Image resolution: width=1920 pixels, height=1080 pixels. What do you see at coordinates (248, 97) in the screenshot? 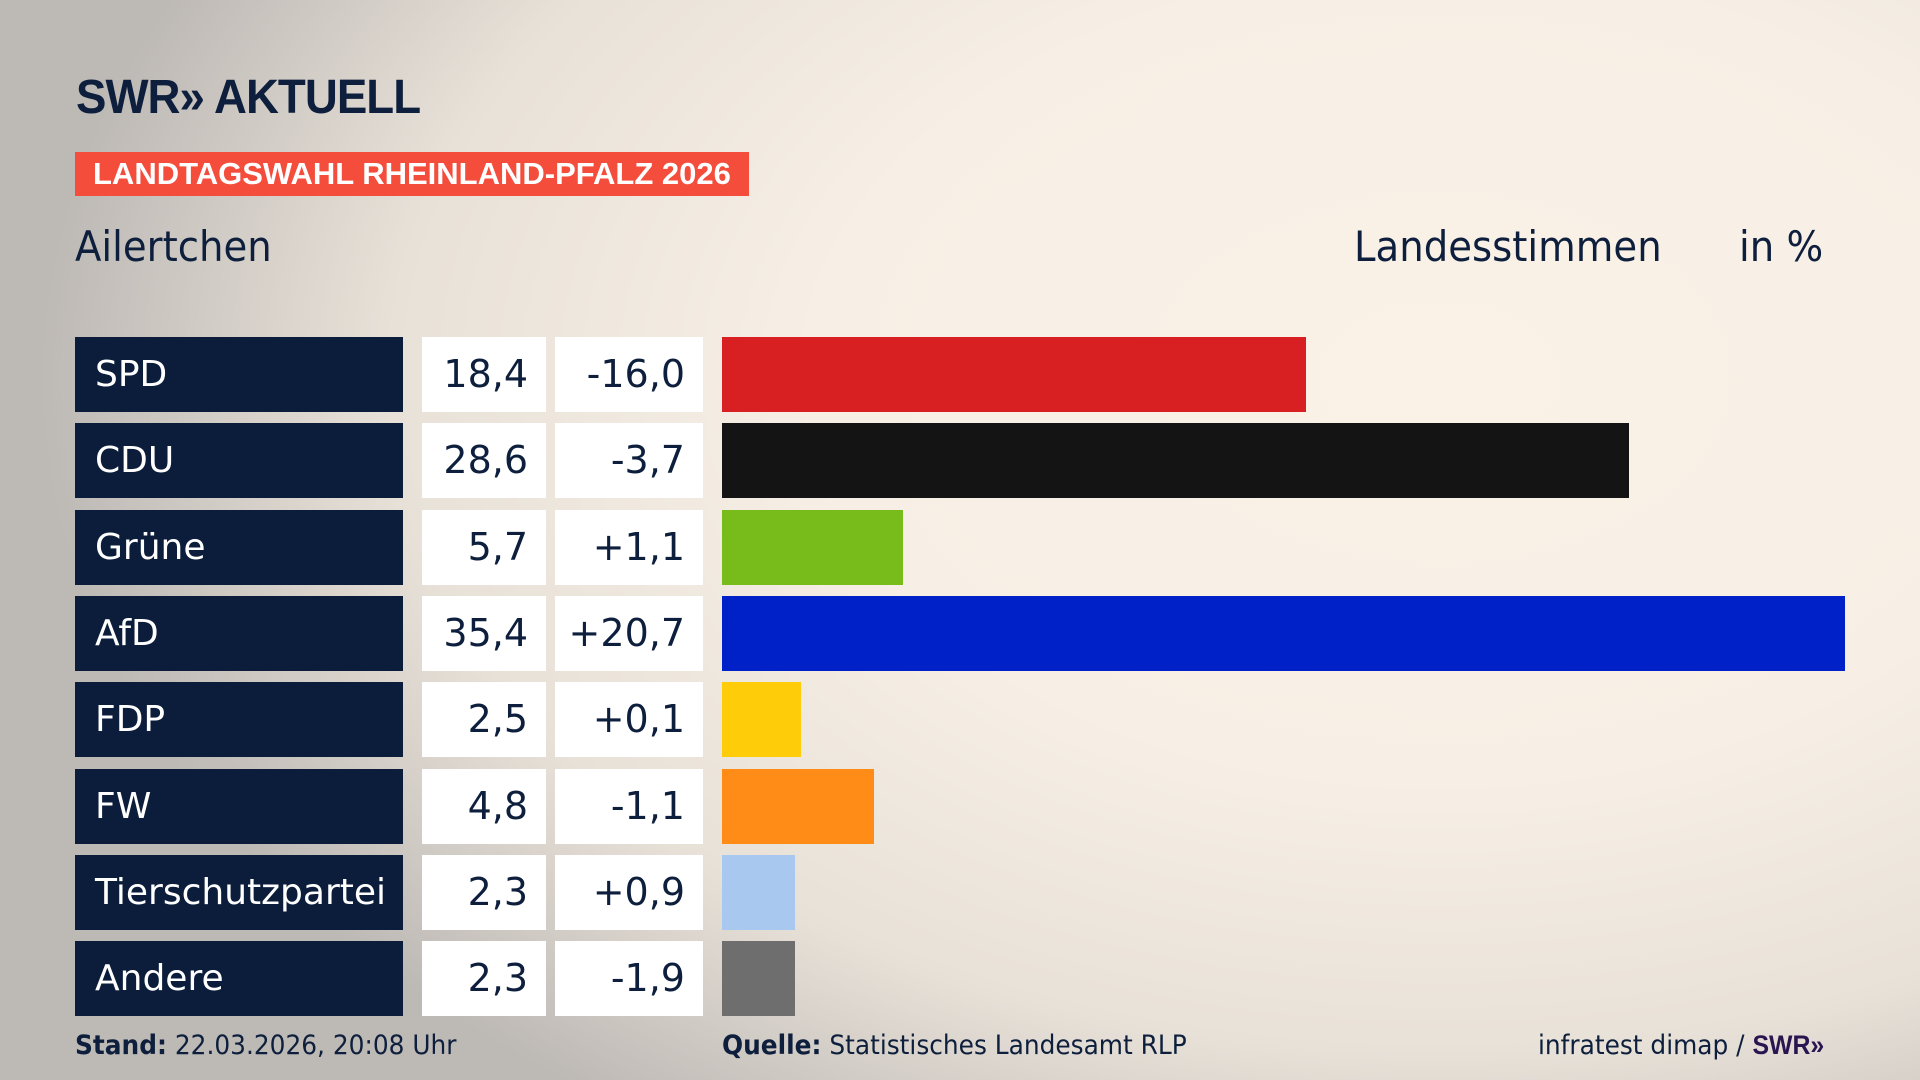
I see `swr-aktuell-logo: SWR» AKTUELL` at bounding box center [248, 97].